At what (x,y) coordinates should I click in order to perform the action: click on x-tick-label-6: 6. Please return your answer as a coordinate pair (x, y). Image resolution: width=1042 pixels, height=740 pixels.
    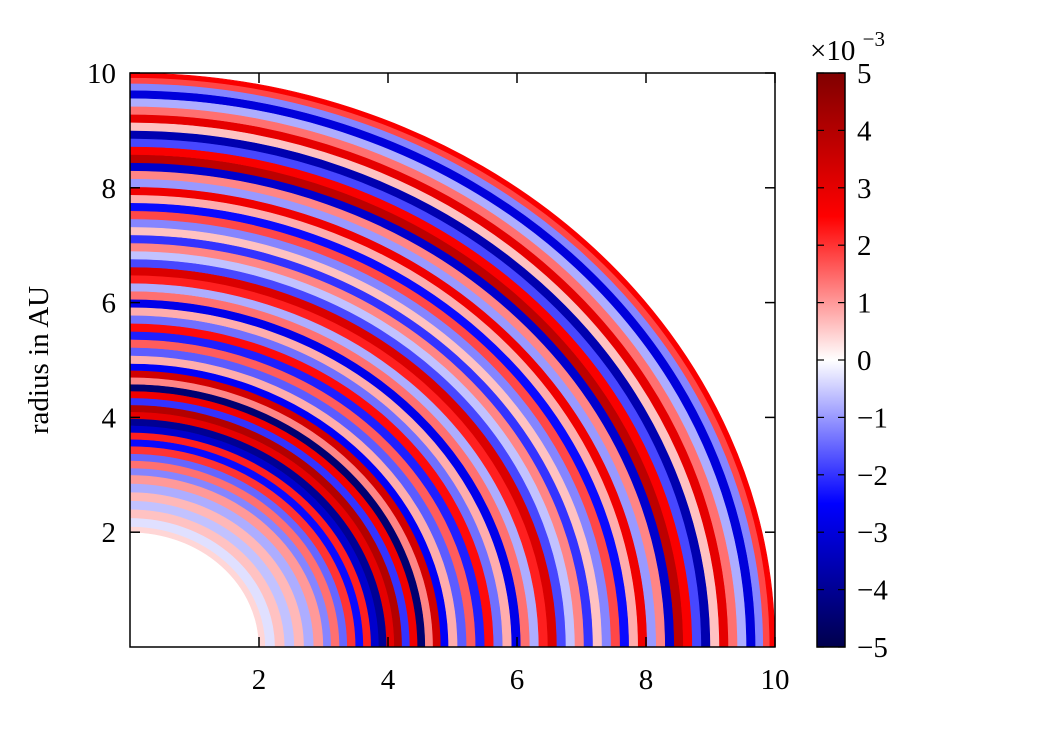
    Looking at the image, I should click on (517, 680).